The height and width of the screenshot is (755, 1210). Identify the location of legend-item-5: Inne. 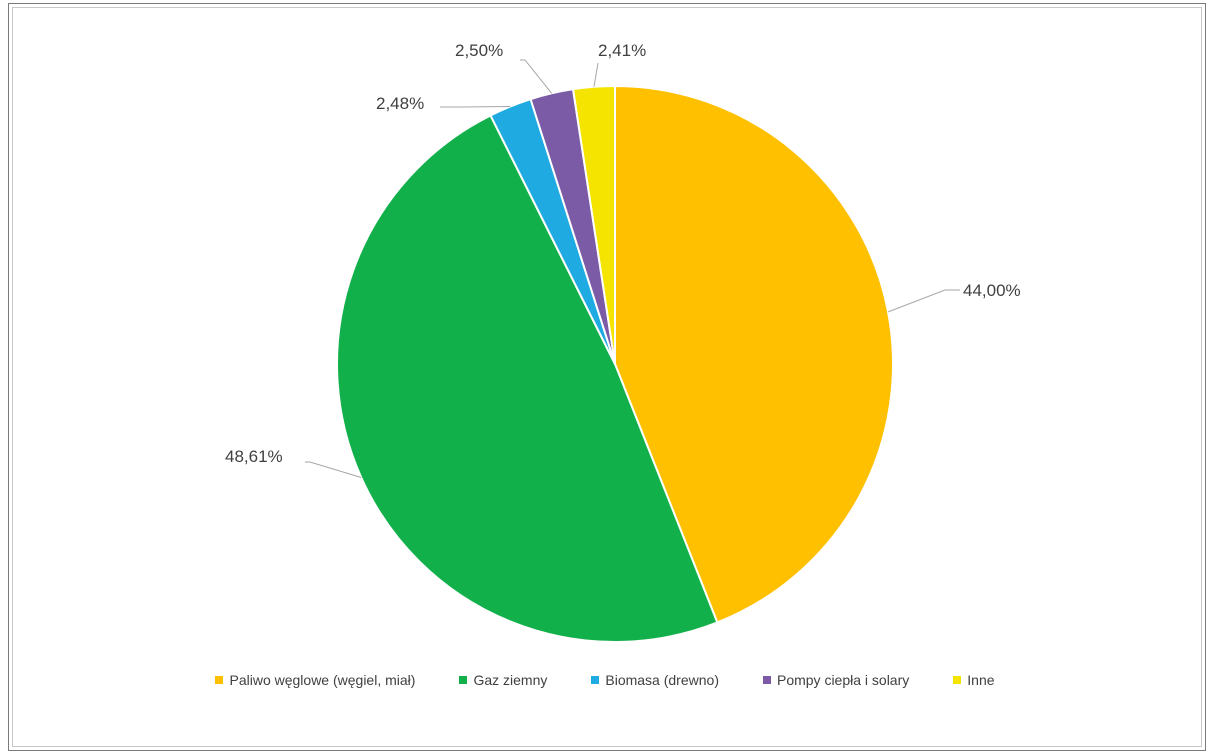
(974, 680).